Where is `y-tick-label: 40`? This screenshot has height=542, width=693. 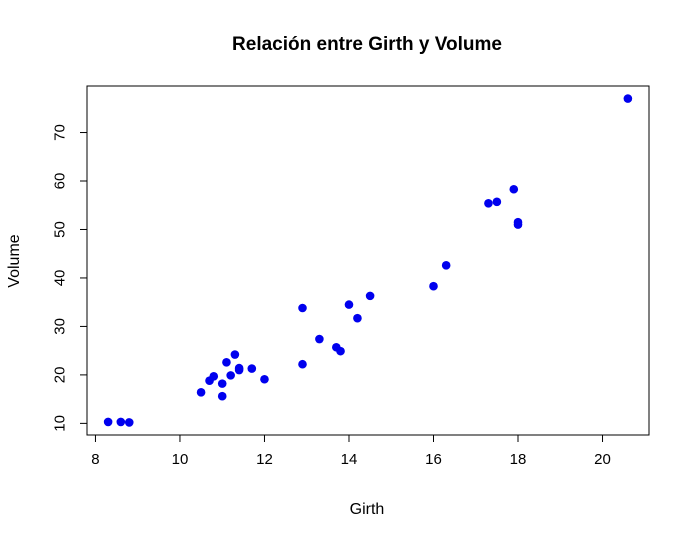
y-tick-label: 40 is located at coordinates (60, 278).